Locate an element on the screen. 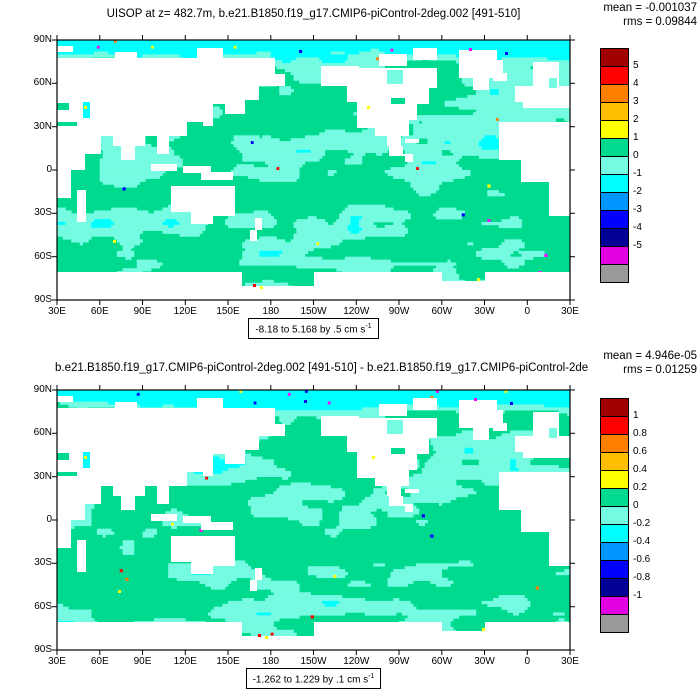  colorbar-tick-label: 0.4 is located at coordinates (640, 469).